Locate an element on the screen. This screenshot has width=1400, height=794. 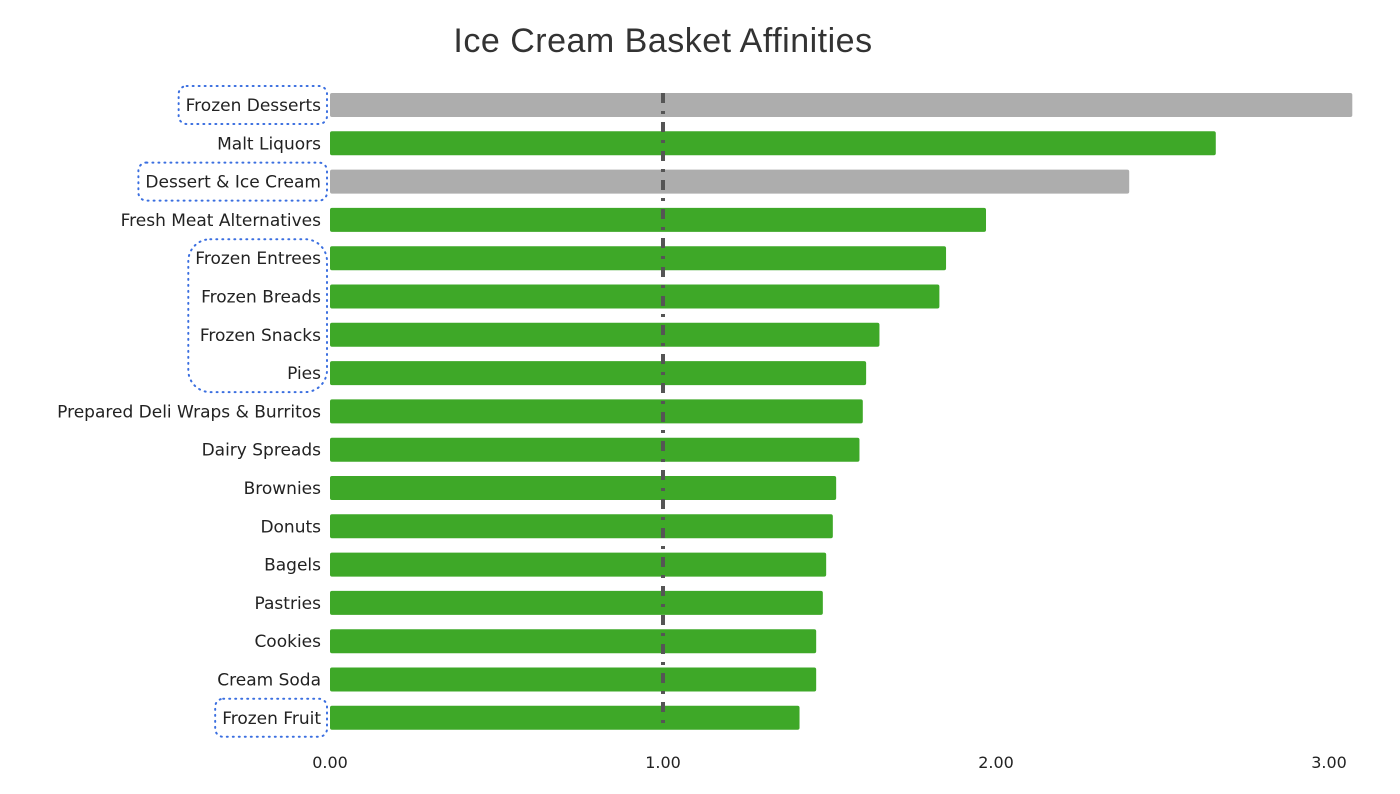
category-label: Dessert & Ice Cream is located at coordinates (233, 183).